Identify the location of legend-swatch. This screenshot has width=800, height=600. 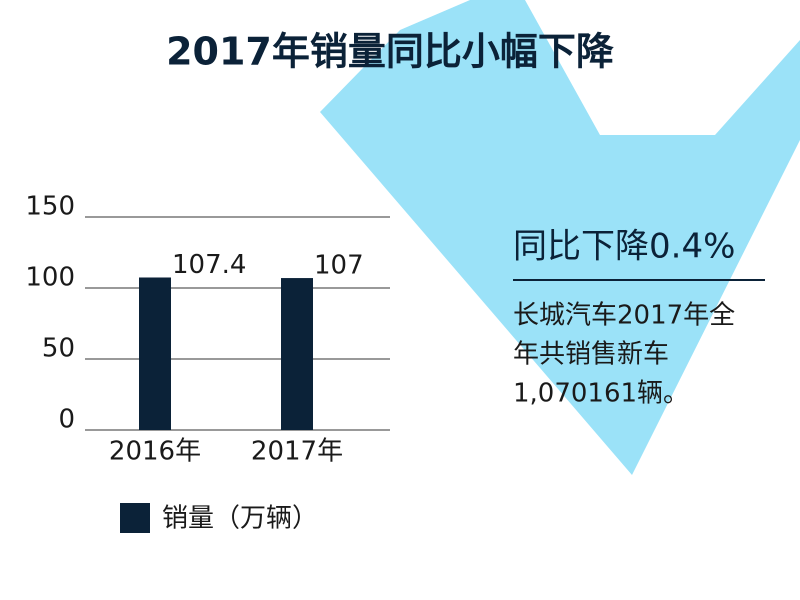
(135, 518).